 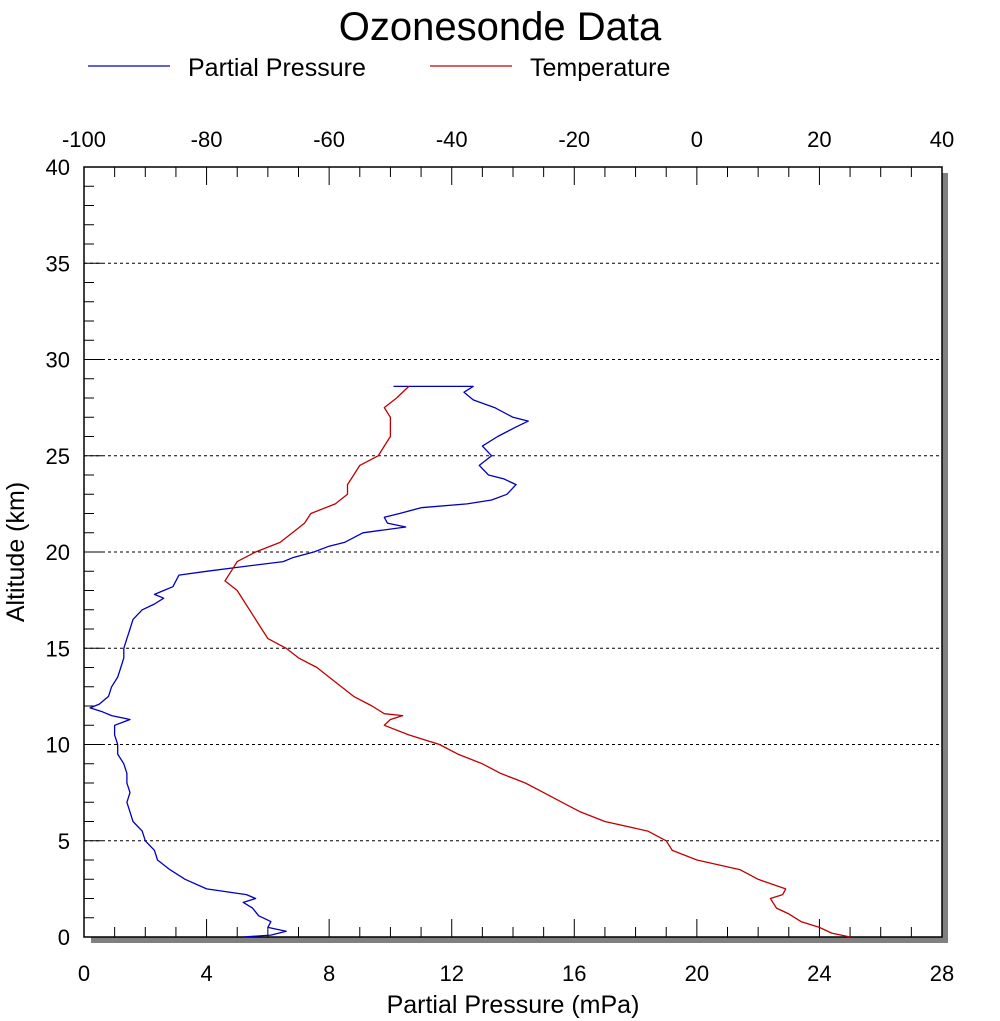 What do you see at coordinates (207, 139) in the screenshot?
I see `x2-tick-label: -80` at bounding box center [207, 139].